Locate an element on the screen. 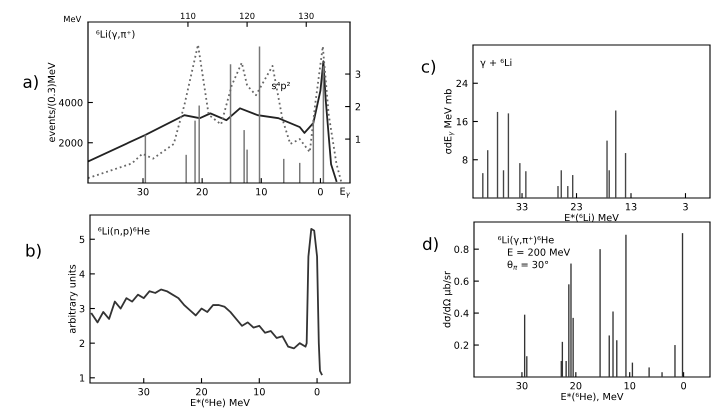 The image size is (718, 415). x-axis-title: E*(⁶He), MeV is located at coordinates (592, 397).